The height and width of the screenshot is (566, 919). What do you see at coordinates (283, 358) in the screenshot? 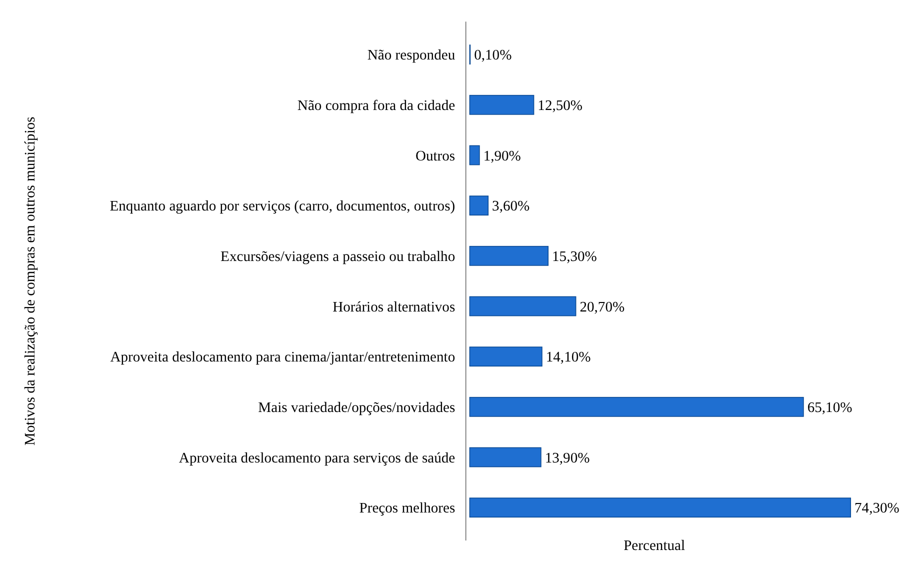
I see `y-tick-label: Aproveita deslocamento para cinema/jantar/entretenimento` at bounding box center [283, 358].